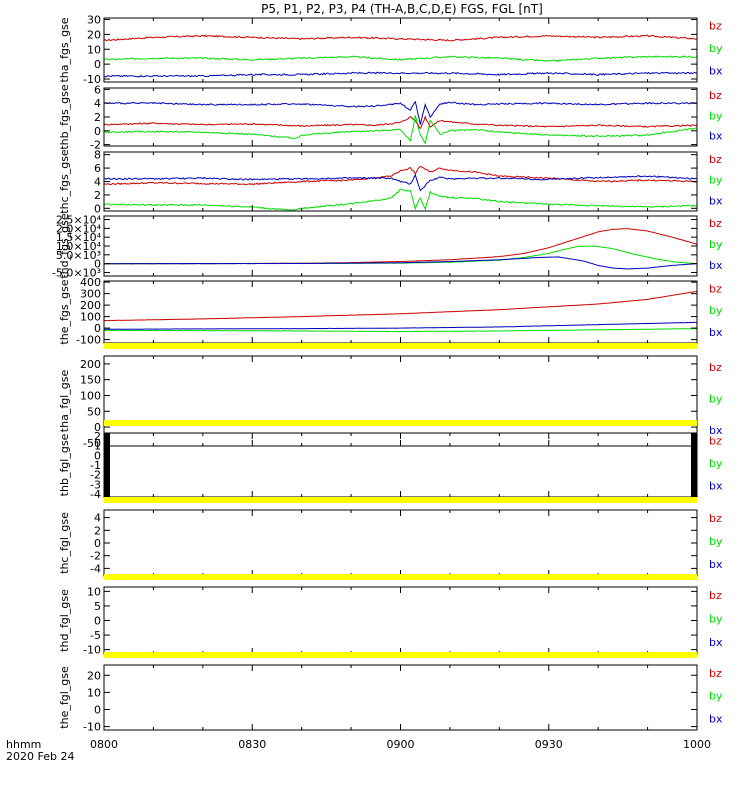  I want to click on x-tick-label: 0830, so click(252, 744).